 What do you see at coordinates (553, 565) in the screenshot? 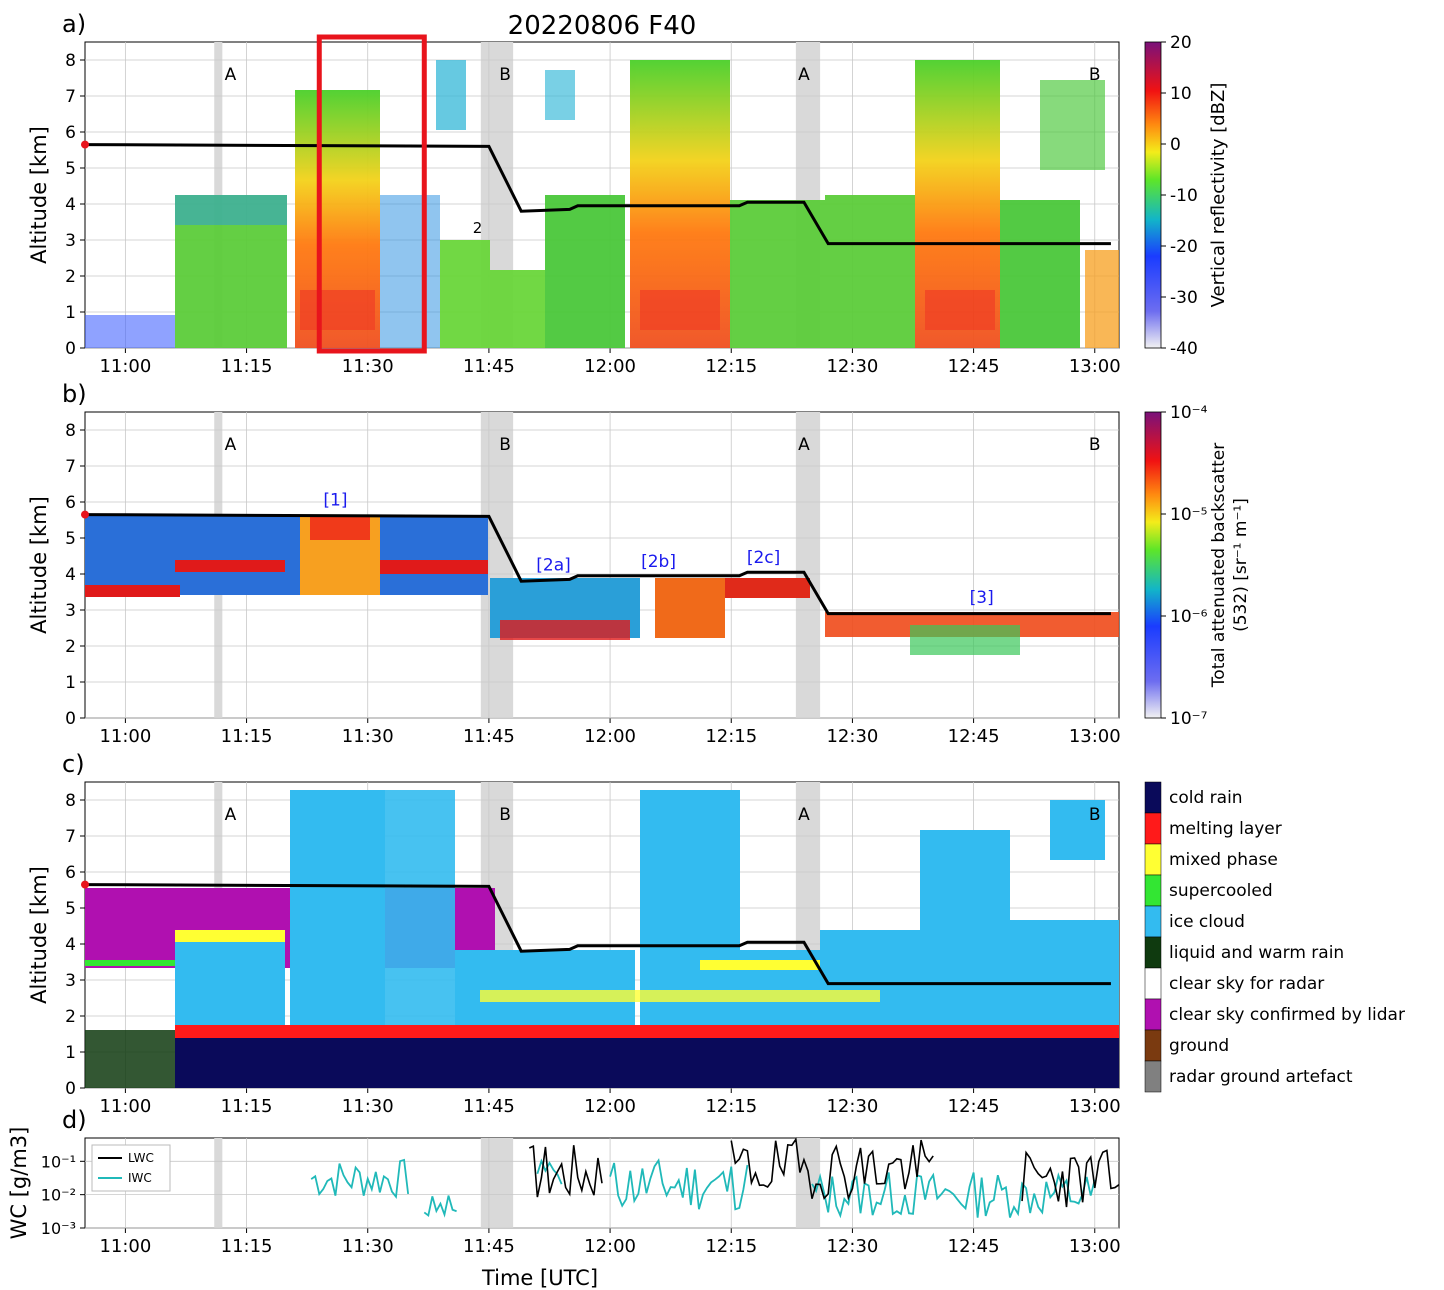
I see `case-label: [2a]` at bounding box center [553, 565].